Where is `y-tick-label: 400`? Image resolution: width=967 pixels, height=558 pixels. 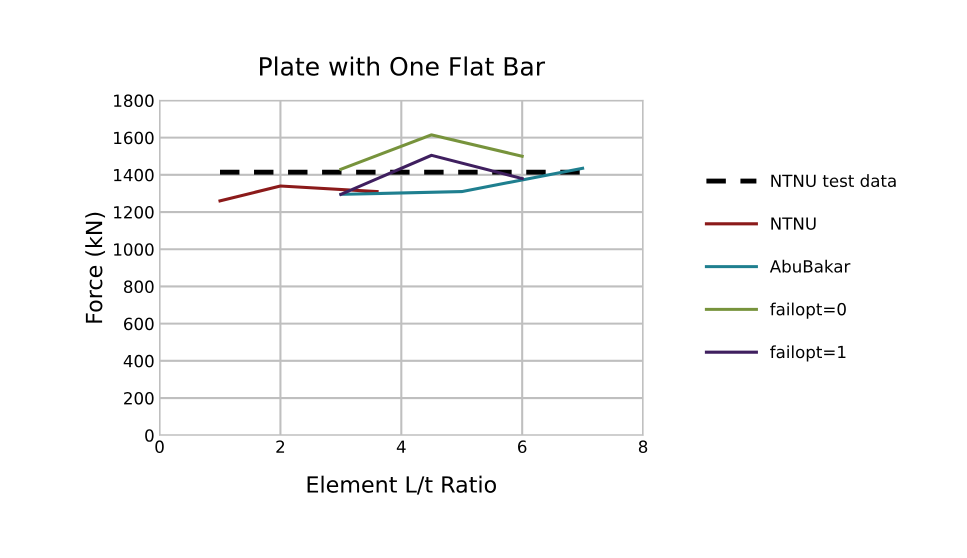 y-tick-label: 400 is located at coordinates (139, 361).